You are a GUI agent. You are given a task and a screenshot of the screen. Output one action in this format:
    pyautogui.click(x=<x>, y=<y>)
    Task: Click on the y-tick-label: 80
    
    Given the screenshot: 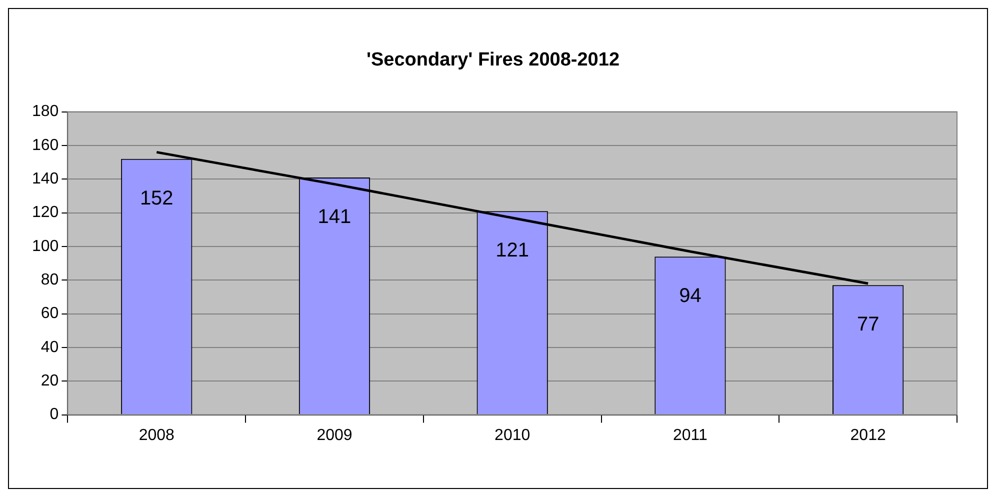 What is the action you would take?
    pyautogui.click(x=49, y=280)
    